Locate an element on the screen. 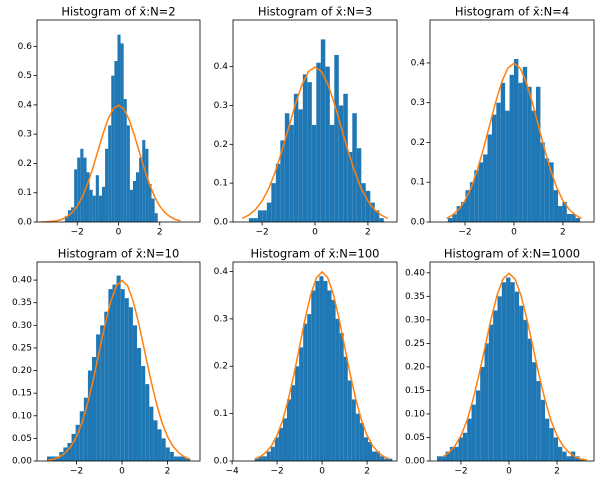 The image size is (605, 484). y-tick-label: 0.10 is located at coordinates (415, 414).